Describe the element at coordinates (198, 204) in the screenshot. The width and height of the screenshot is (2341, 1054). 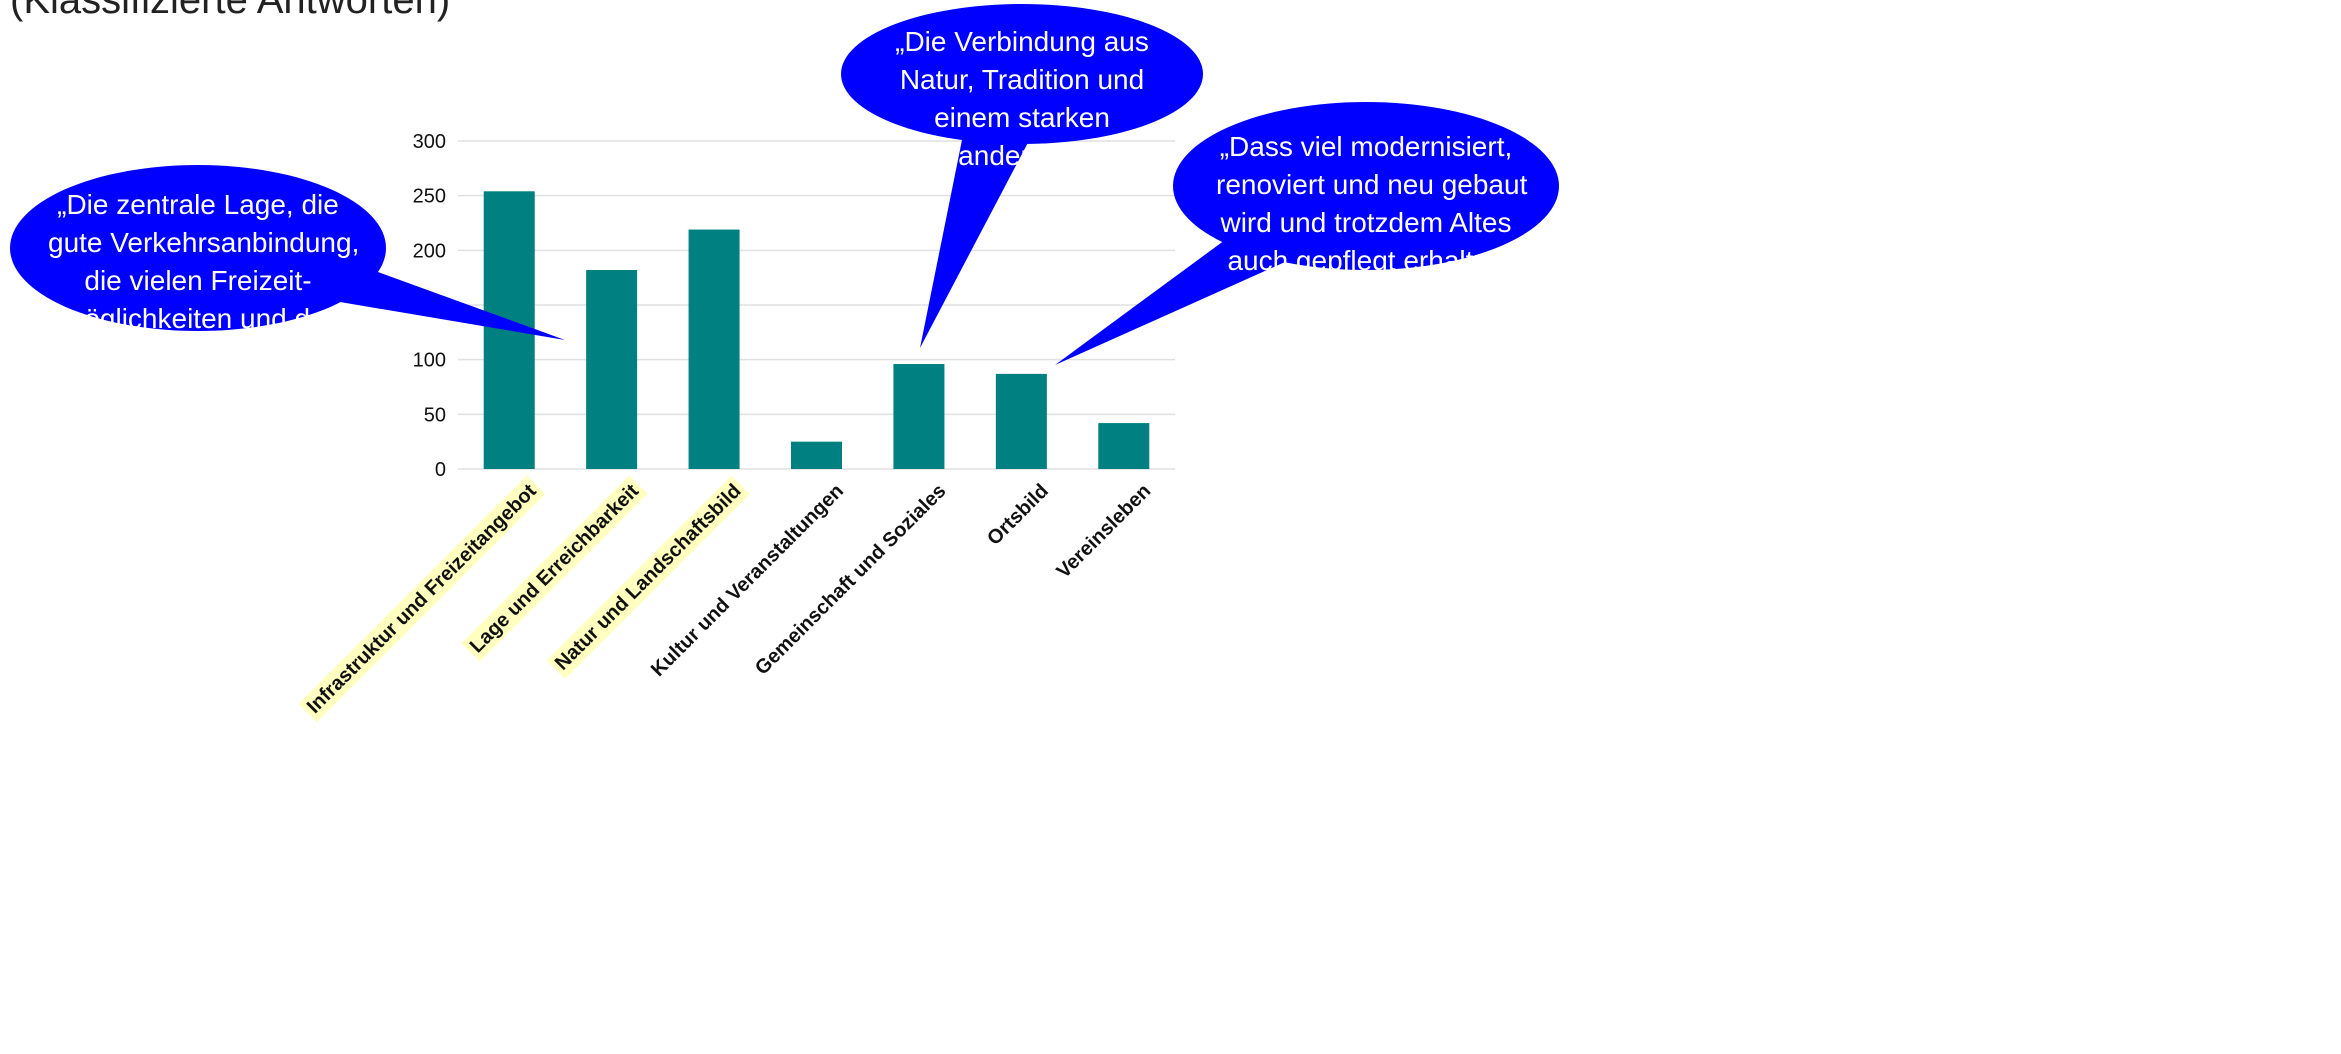
I see `quote-left-line: „Die zentrale Lage, die` at that location.